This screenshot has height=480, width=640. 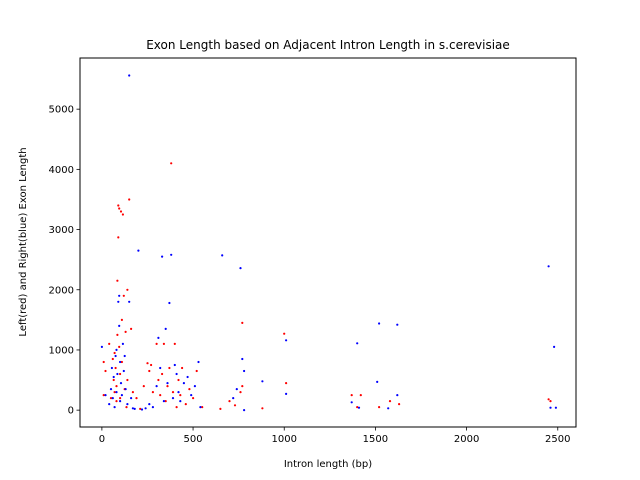 What do you see at coordinates (61, 350) in the screenshot?
I see `y-tick-label-1: 1000` at bounding box center [61, 350].